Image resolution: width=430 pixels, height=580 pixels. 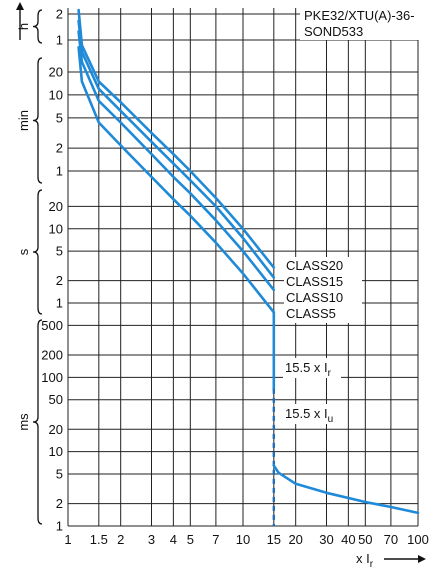 I want to click on x-axis-label: x Ir, so click(x=365, y=560).